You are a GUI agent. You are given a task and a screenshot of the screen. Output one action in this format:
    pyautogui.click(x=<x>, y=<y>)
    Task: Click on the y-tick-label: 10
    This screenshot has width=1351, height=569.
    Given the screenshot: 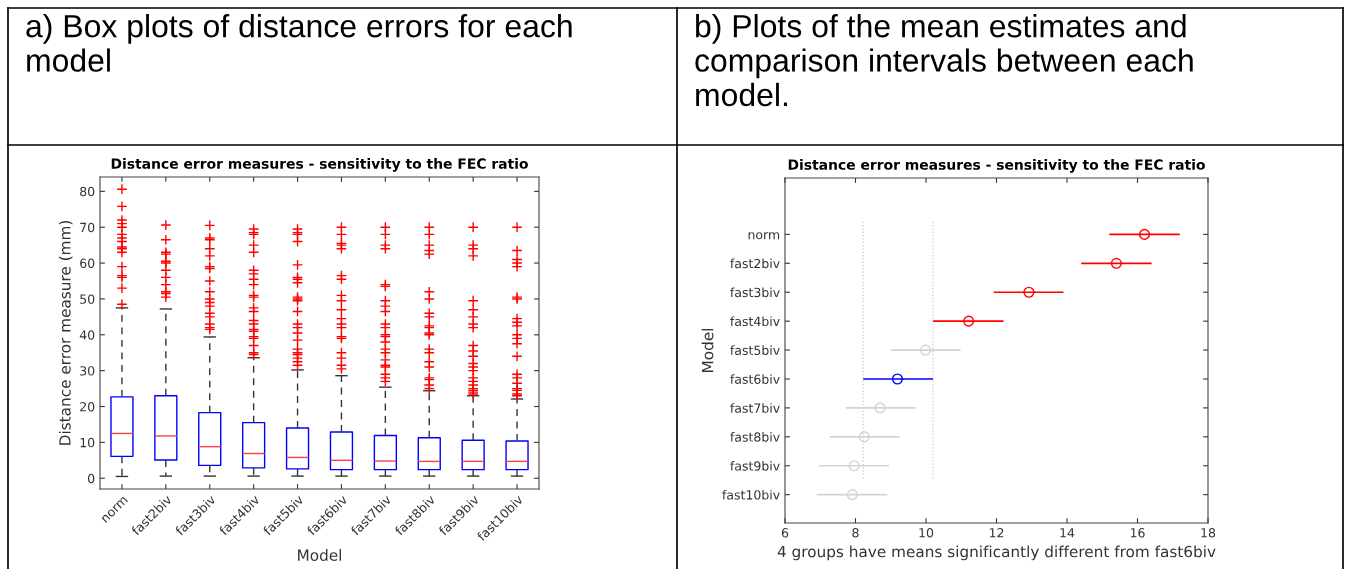 What is the action you would take?
    pyautogui.click(x=87, y=442)
    